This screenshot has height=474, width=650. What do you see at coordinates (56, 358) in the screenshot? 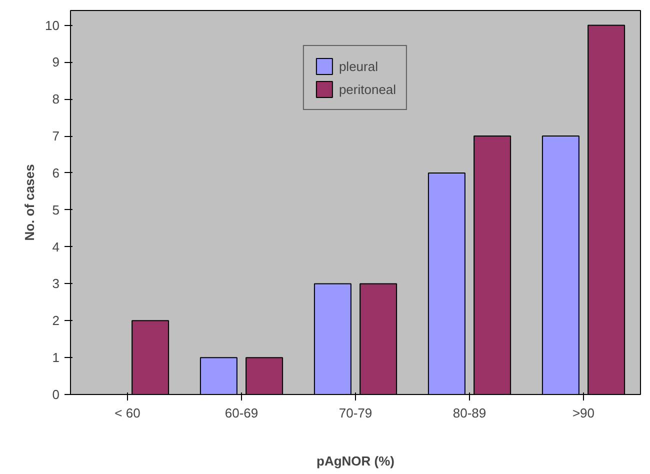
I see `y-tick-label: 1` at bounding box center [56, 358].